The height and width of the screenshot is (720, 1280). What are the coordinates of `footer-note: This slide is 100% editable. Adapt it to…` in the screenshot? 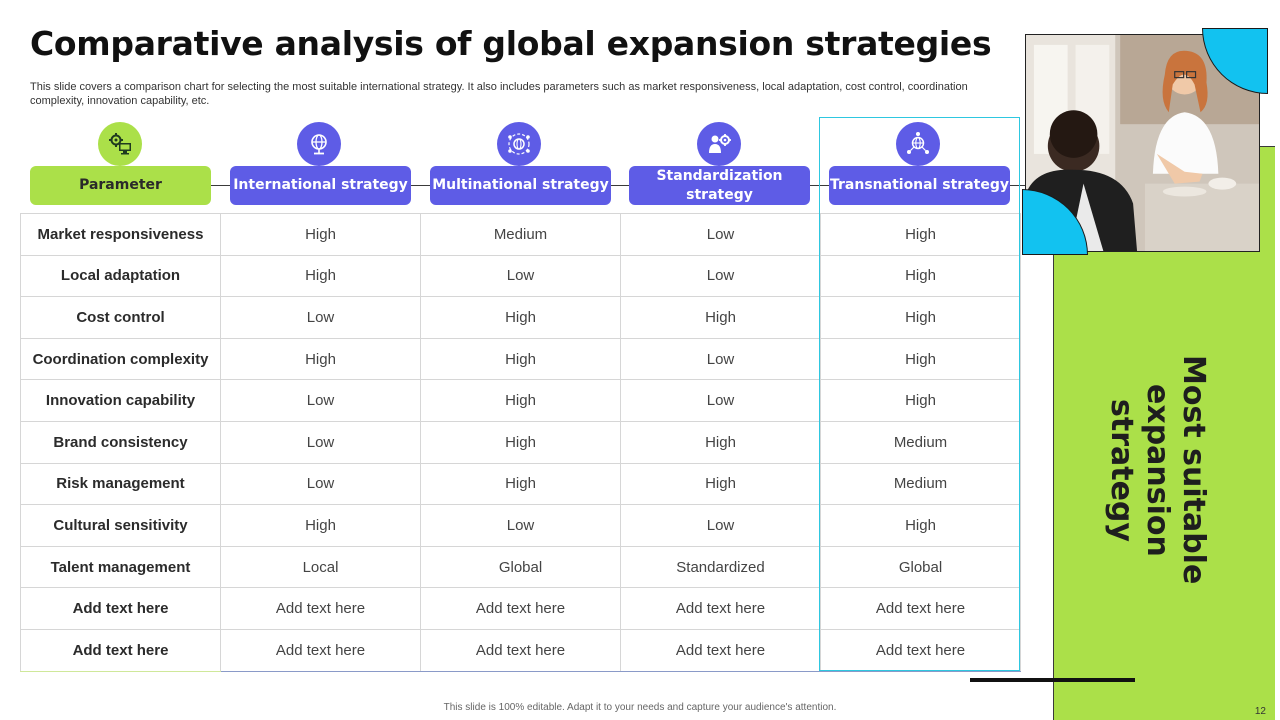 It's located at (640, 707).